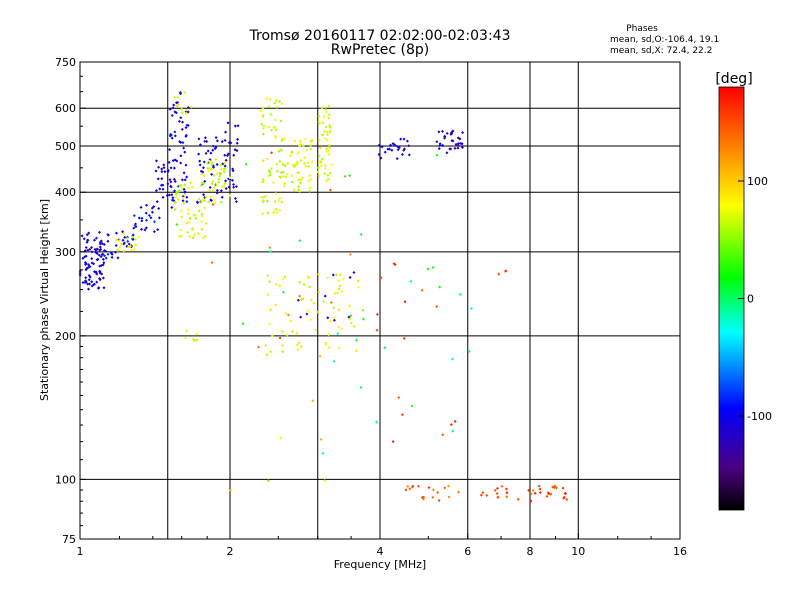 This screenshot has width=800, height=600. Describe the element at coordinates (467, 551) in the screenshot. I see `x-tick-label: 6` at that location.